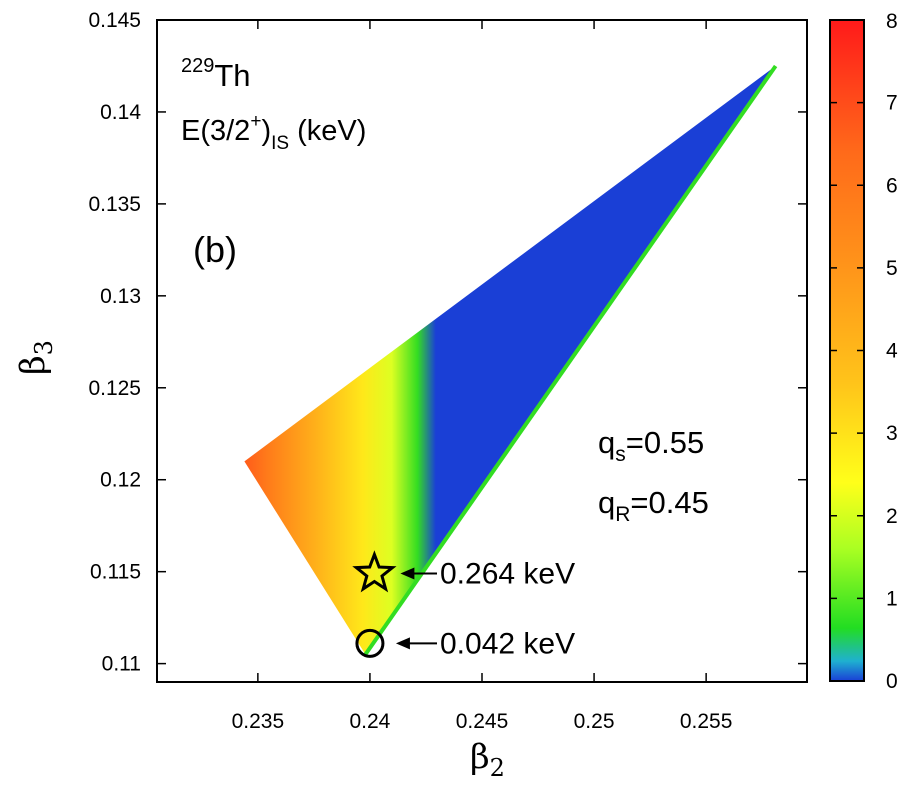  Describe the element at coordinates (892, 103) in the screenshot. I see `colorbar-tick-label: 7` at that location.